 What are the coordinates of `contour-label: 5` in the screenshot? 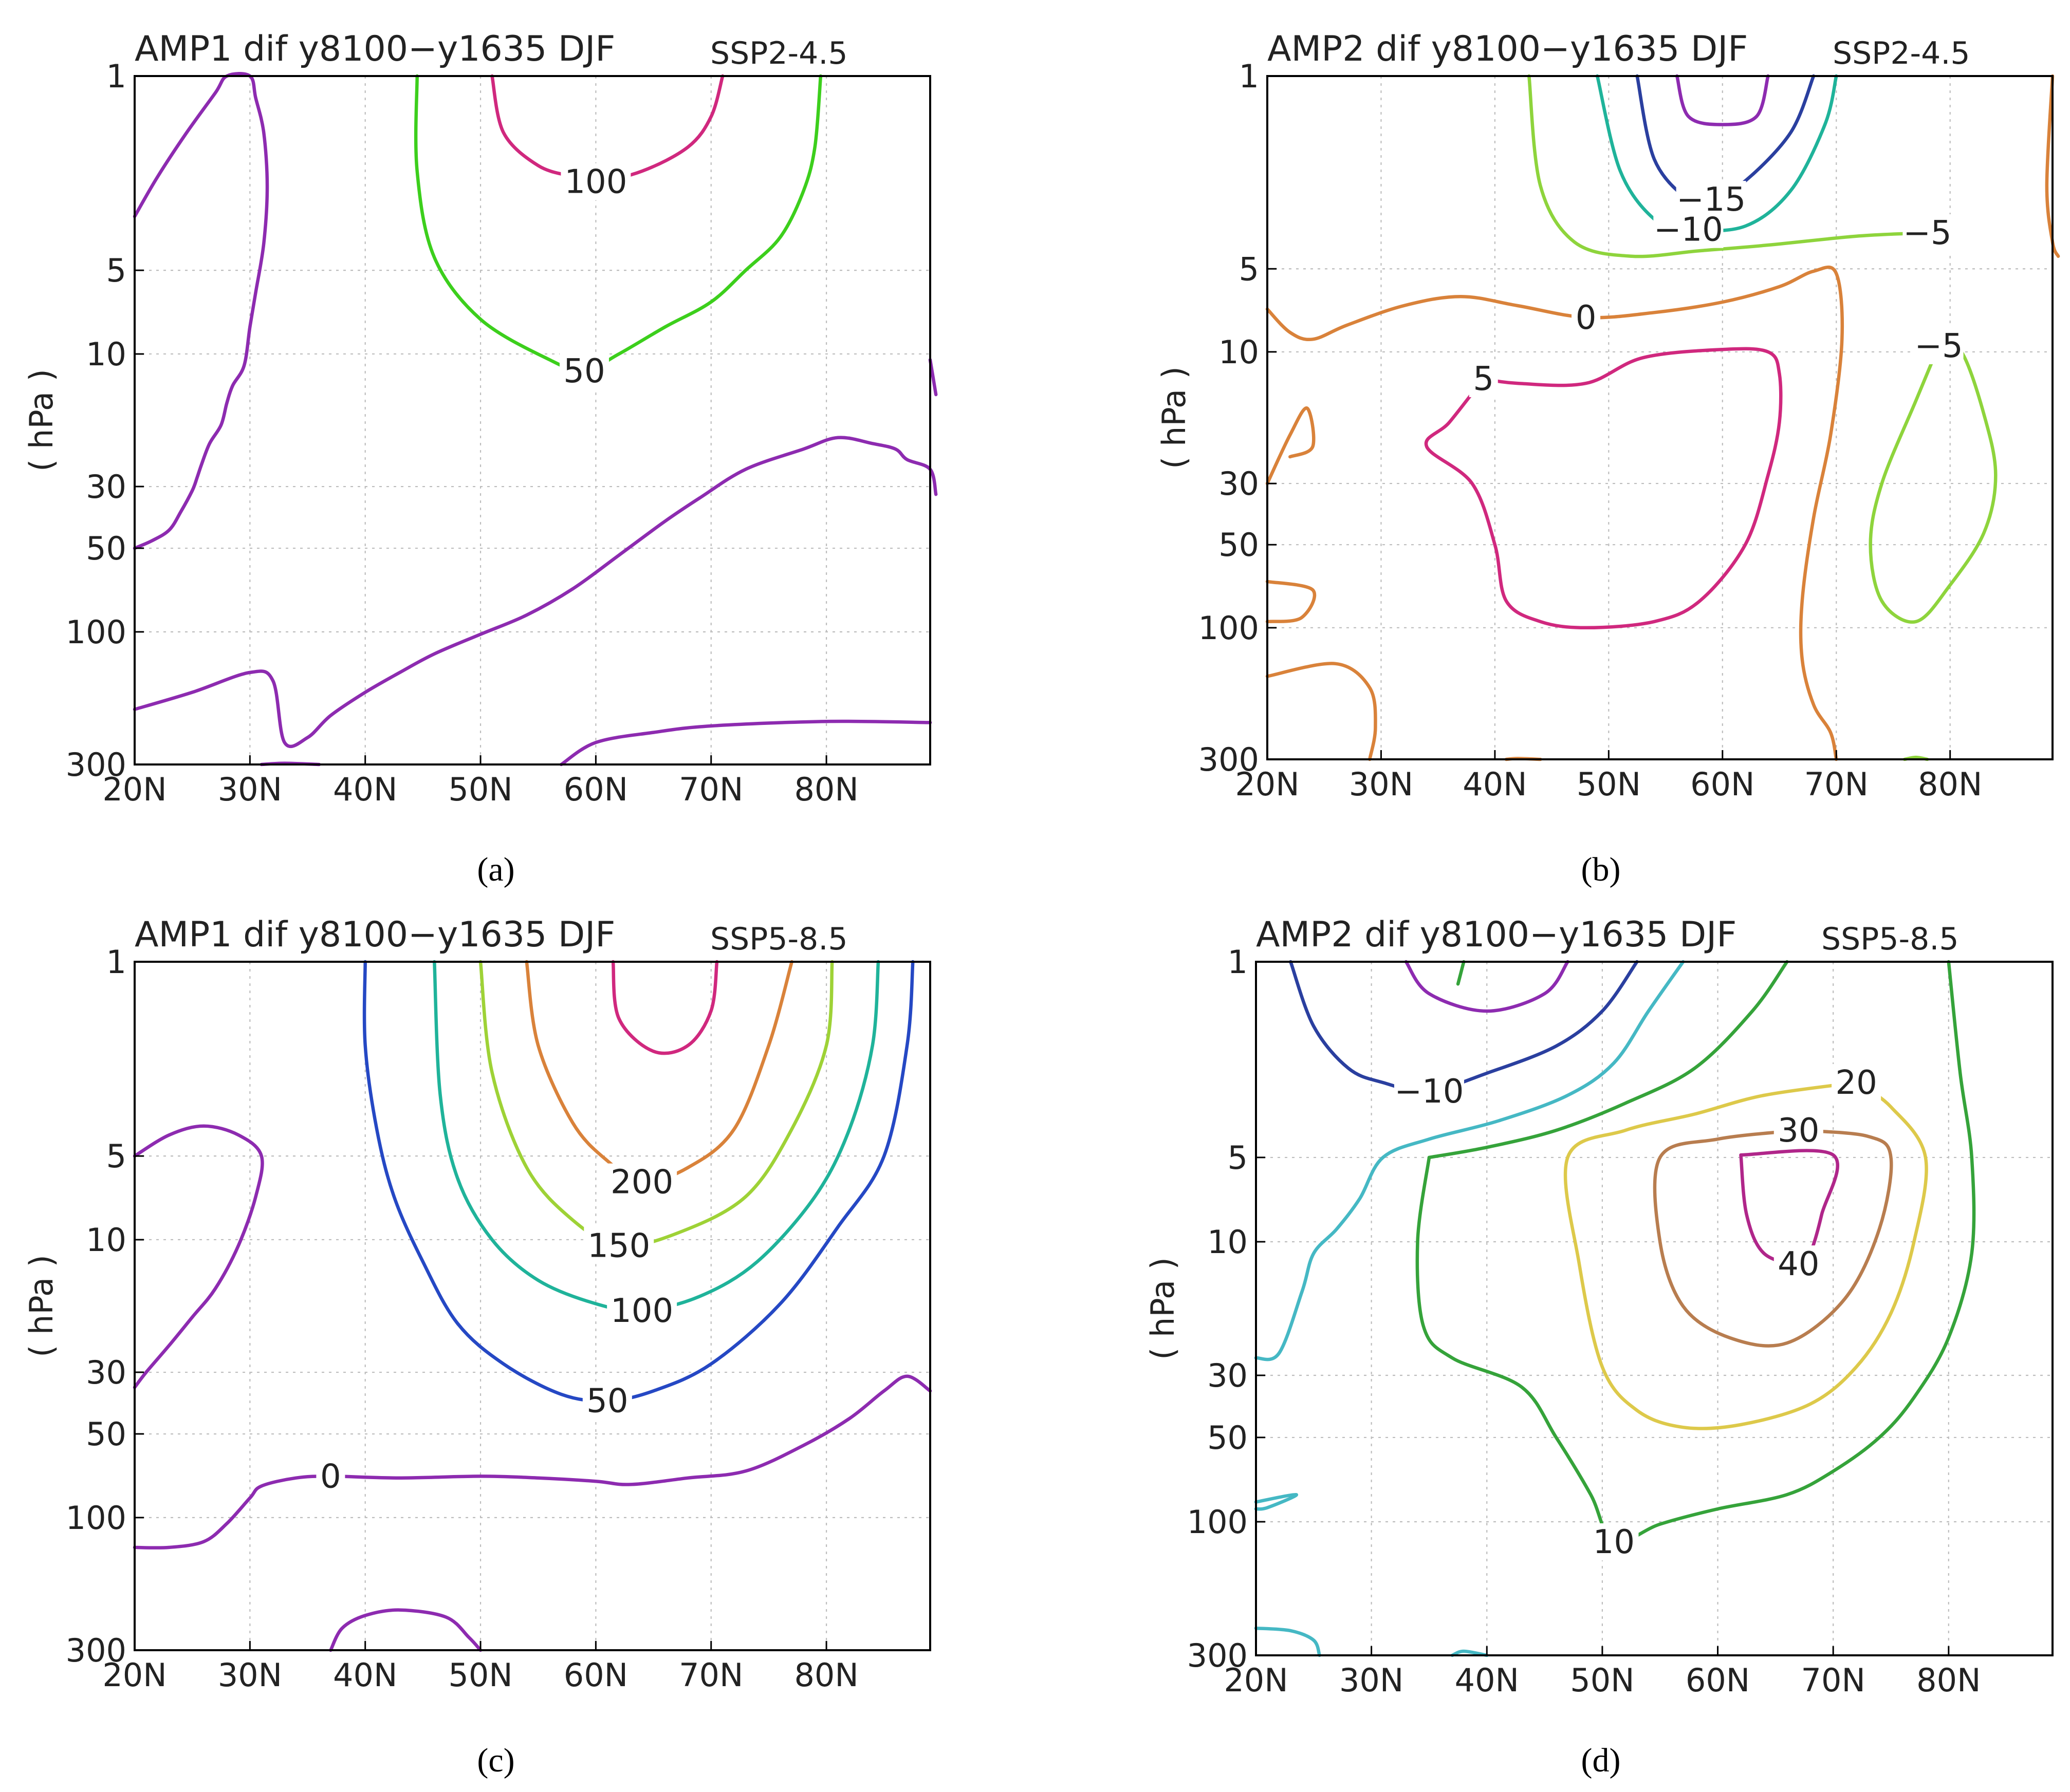 It's located at (1483, 379).